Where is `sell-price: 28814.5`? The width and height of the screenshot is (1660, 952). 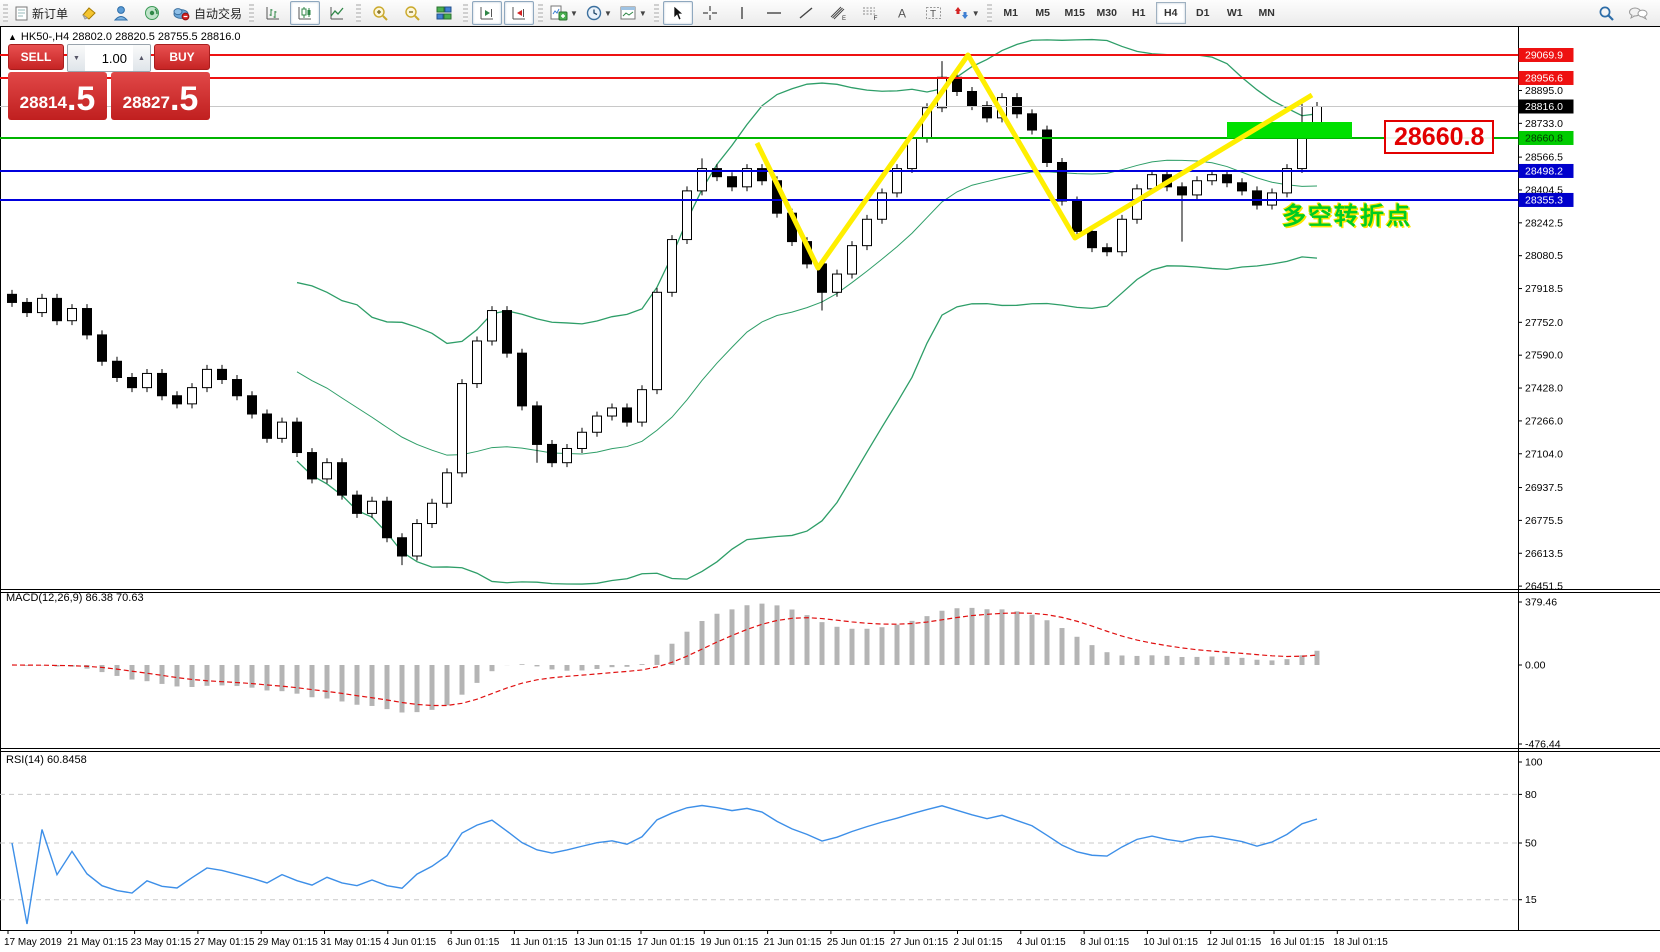 sell-price: 28814.5 is located at coordinates (57, 96).